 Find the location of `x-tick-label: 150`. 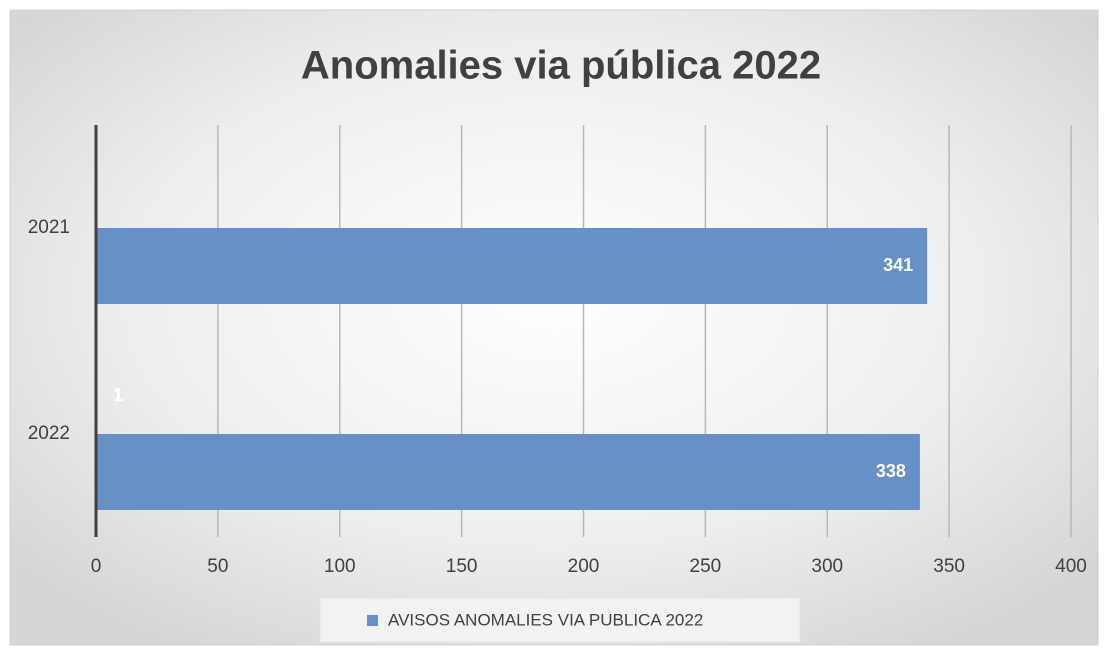

x-tick-label: 150 is located at coordinates (462, 566).